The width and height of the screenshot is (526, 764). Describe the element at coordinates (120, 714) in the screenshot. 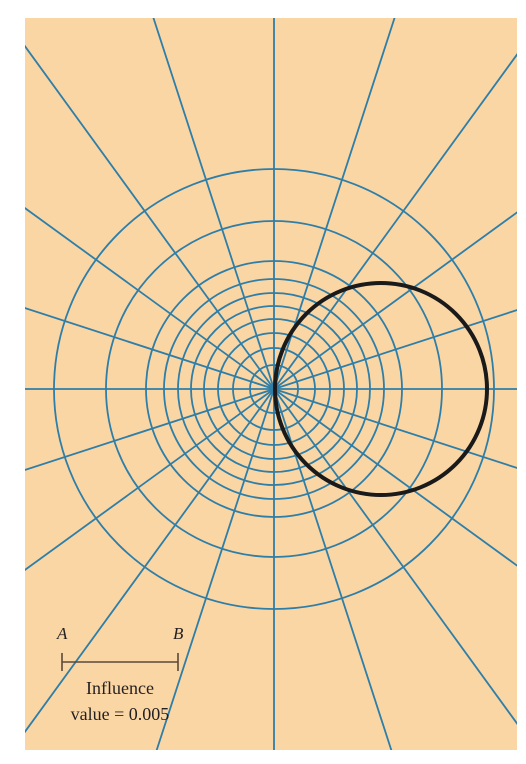

I see `influence-caption-line2: value = 0.005` at that location.